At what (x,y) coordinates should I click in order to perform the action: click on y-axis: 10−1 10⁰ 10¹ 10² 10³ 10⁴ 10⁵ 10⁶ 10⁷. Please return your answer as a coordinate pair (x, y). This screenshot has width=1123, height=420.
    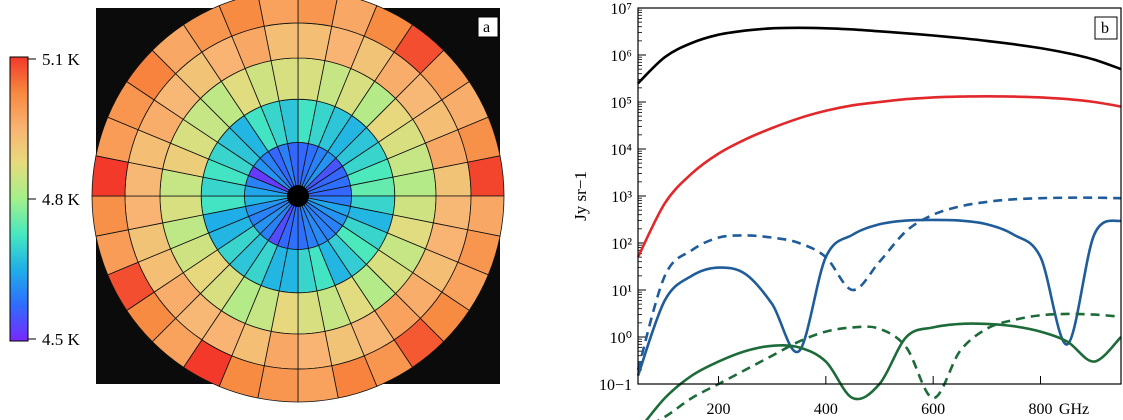
    Looking at the image, I should click on (622, 197).